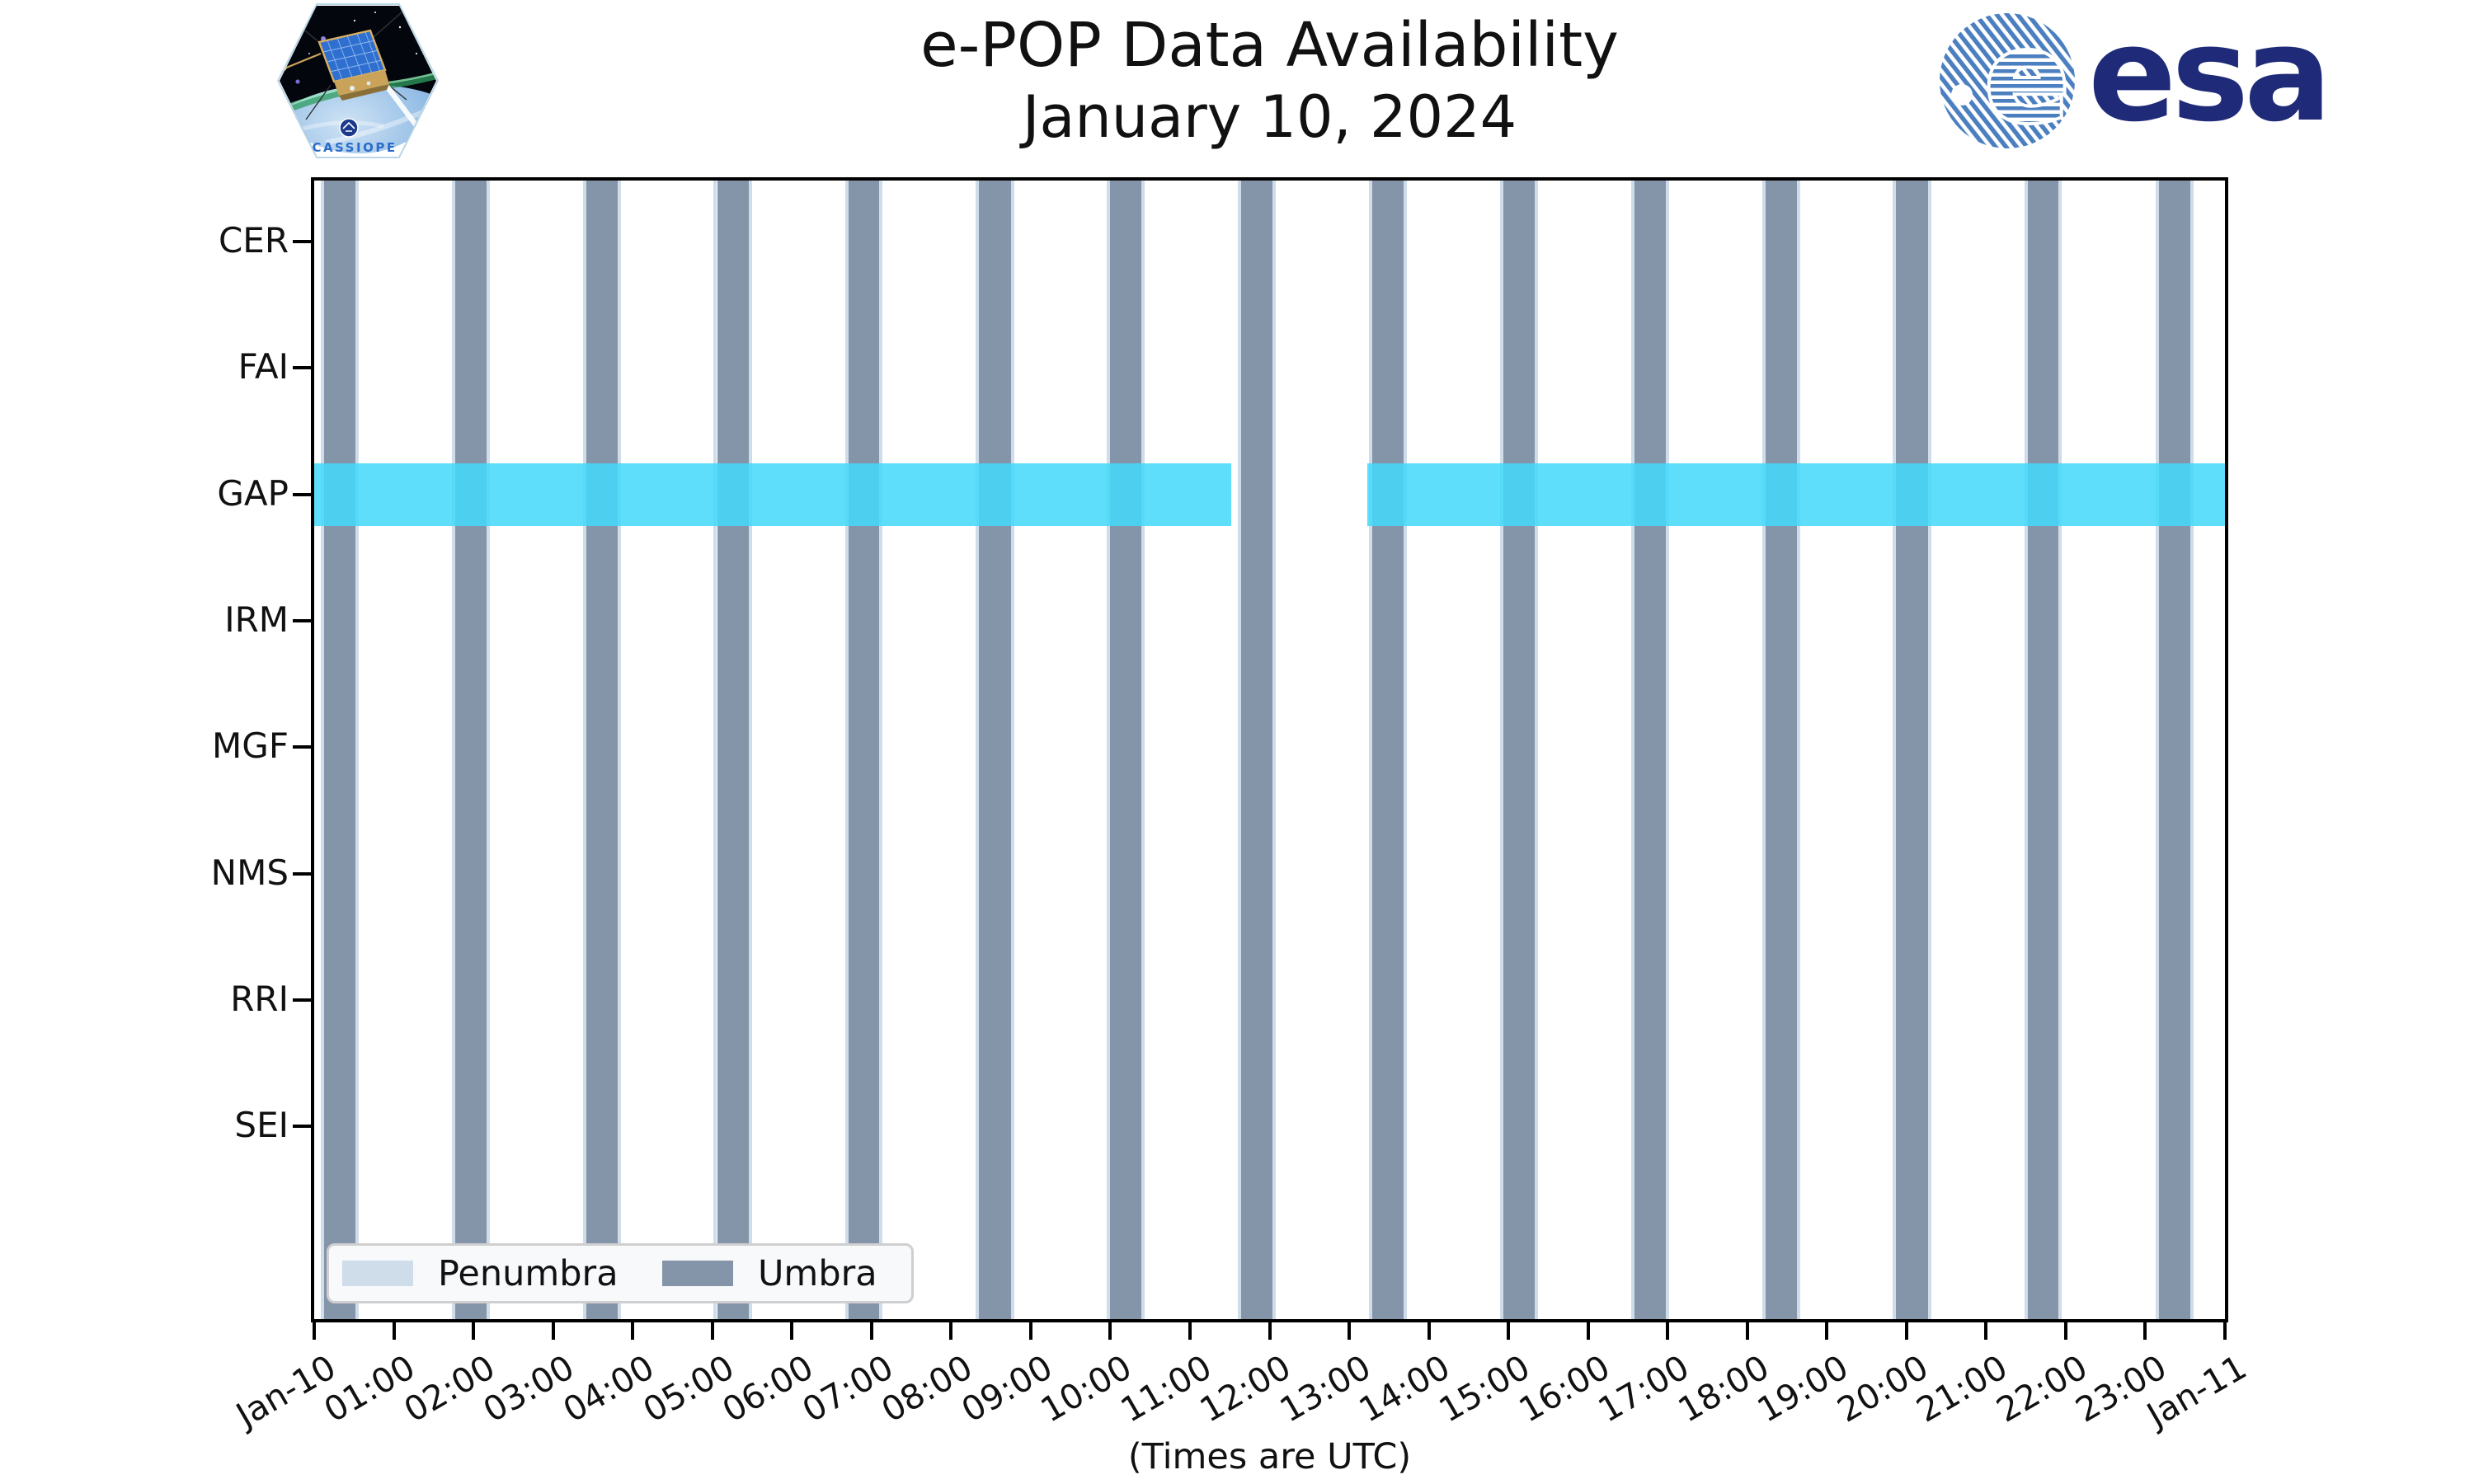 The height and width of the screenshot is (1484, 2474). Describe the element at coordinates (768, 1388) in the screenshot. I see `x-tick-label: 06:00` at that location.